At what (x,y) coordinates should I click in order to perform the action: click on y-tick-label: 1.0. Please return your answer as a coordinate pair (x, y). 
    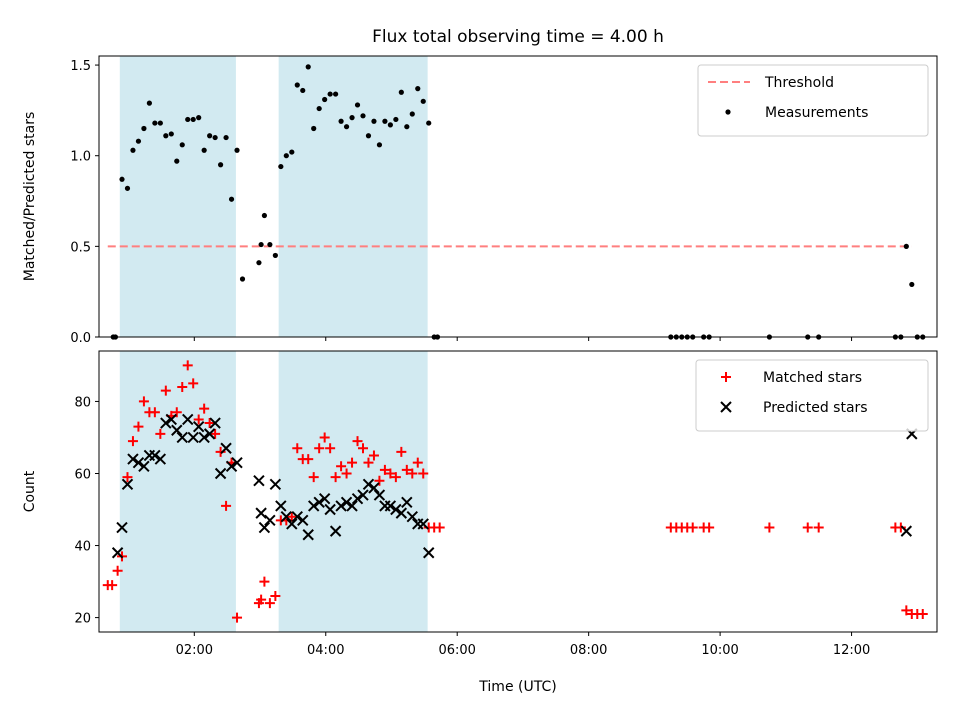
    Looking at the image, I should click on (80, 157).